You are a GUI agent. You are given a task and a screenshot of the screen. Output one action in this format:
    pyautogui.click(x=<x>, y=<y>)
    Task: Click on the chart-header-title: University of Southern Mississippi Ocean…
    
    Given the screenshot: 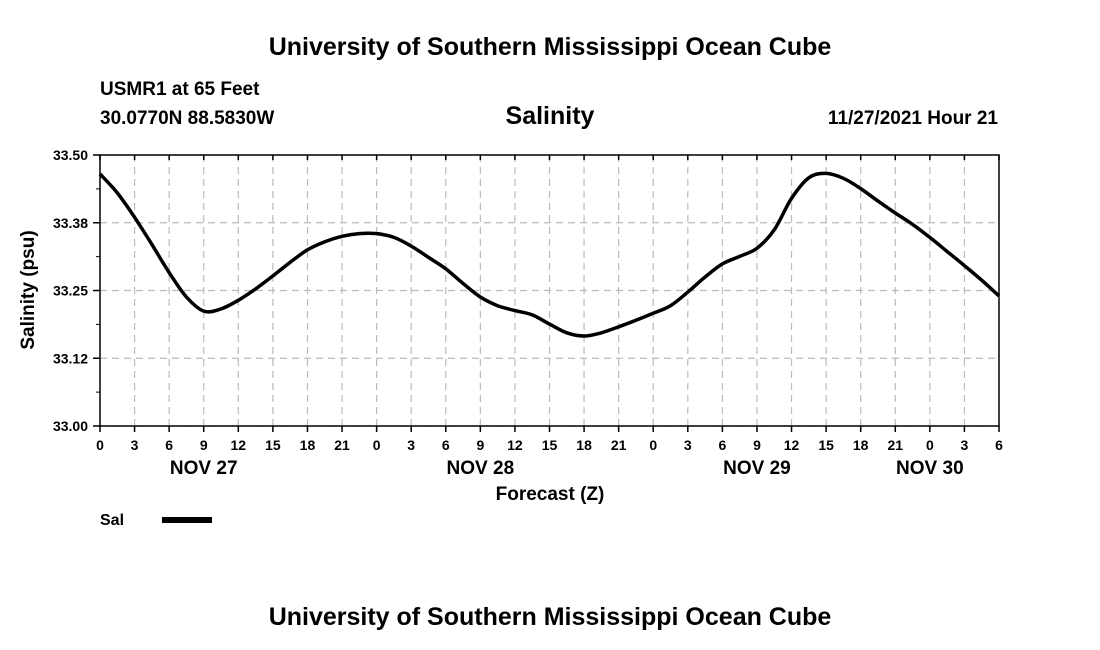 What is the action you would take?
    pyautogui.click(x=550, y=47)
    